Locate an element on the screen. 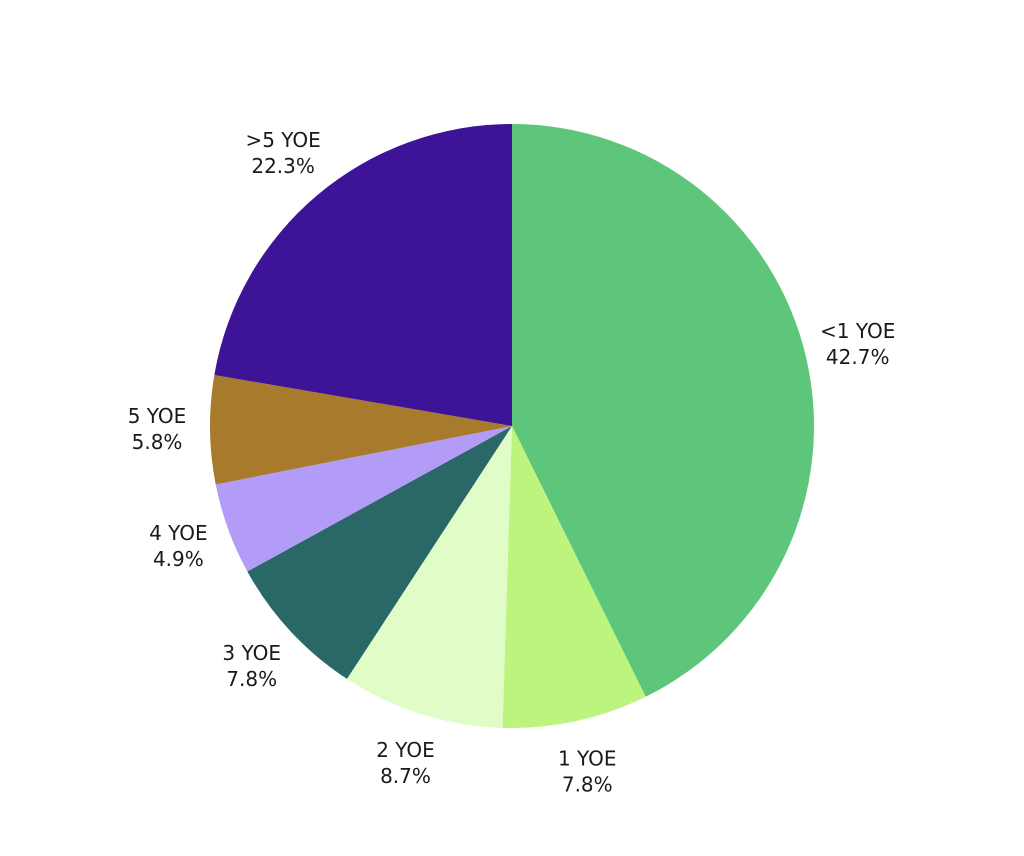 This screenshot has height=856, width=1024. slice-label: 1 YOE is located at coordinates (587, 758).